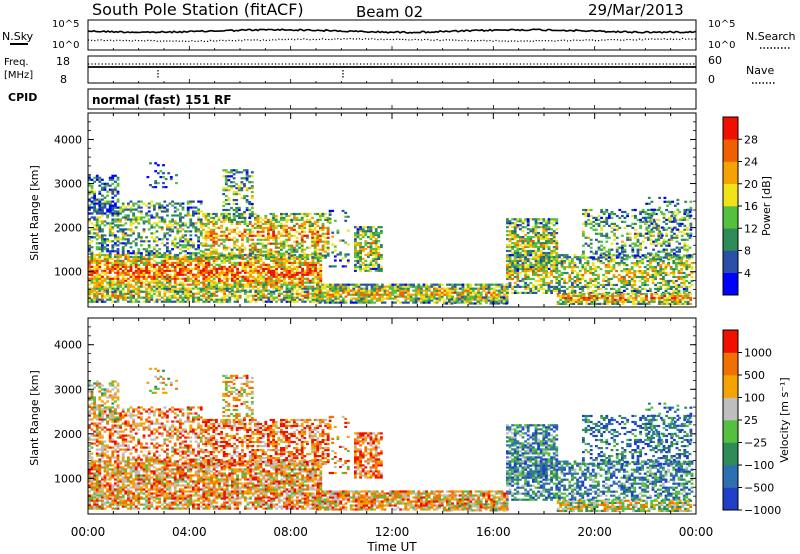 The image size is (800, 554). I want to click on nave-tick-low: 0, so click(711, 79).